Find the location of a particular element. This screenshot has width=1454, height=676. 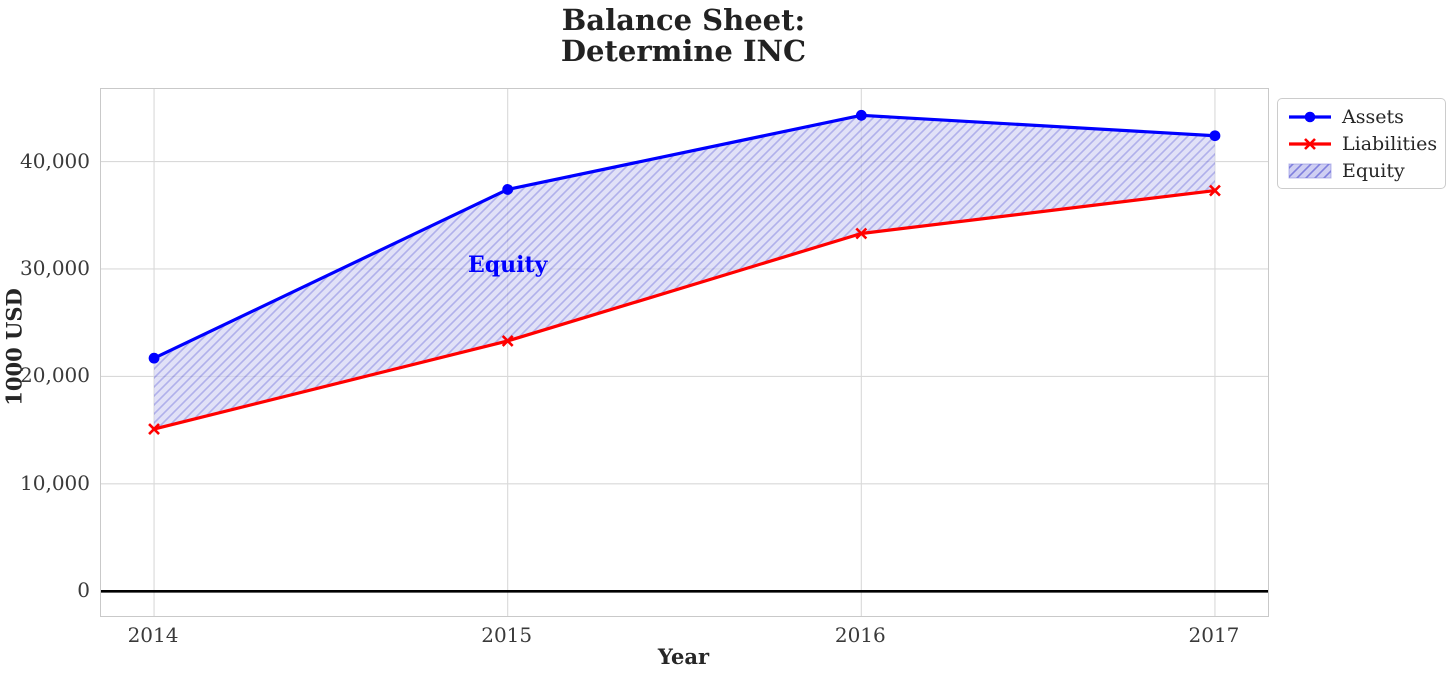

y-tick-label: 20,000 is located at coordinates (55, 375).